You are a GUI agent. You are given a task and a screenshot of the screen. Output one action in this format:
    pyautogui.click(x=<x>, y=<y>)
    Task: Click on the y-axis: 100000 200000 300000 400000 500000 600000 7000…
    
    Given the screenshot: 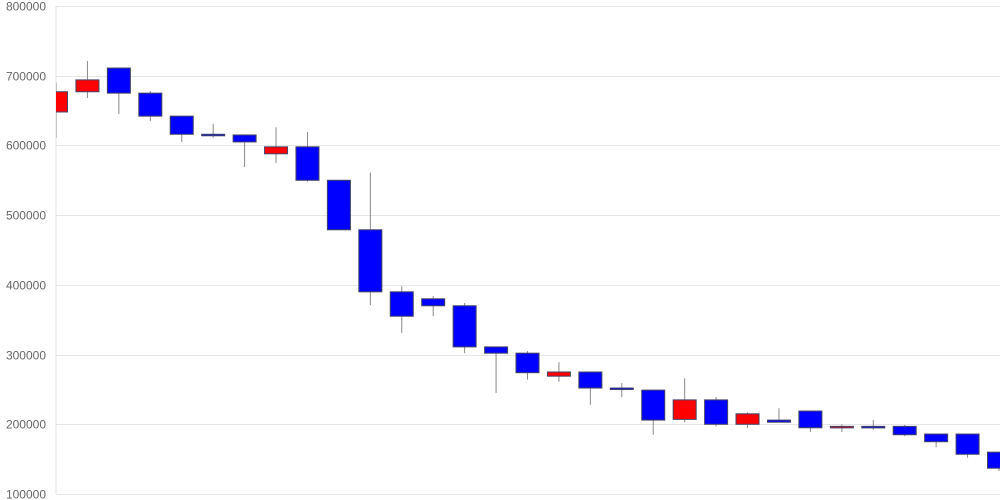 What is the action you would take?
    pyautogui.click(x=31, y=250)
    